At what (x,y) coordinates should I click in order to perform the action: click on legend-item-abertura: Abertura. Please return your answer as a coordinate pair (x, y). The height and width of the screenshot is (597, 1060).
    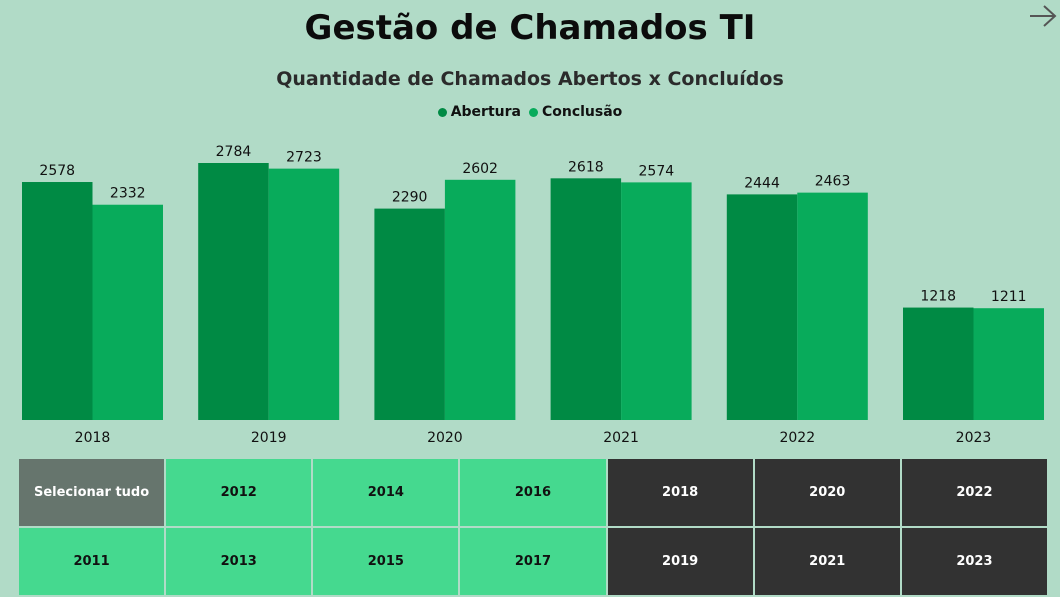
    Looking at the image, I should click on (479, 112).